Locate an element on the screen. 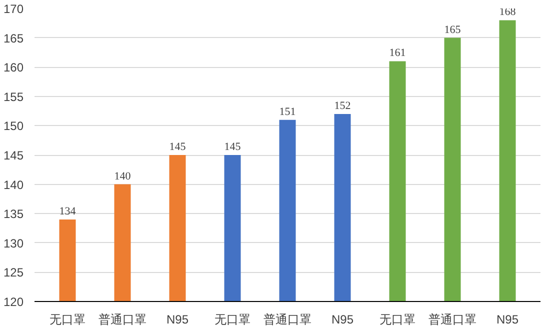  y-tick-label: 135 is located at coordinates (13, 214).